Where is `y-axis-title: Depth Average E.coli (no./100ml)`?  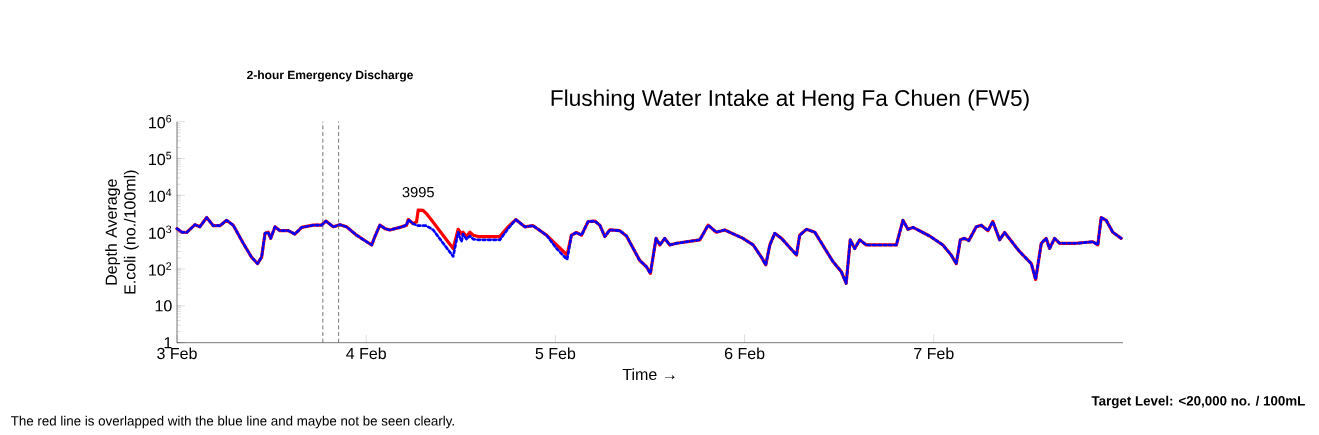
y-axis-title: Depth Average E.coli (no./100ml) is located at coordinates (122, 232).